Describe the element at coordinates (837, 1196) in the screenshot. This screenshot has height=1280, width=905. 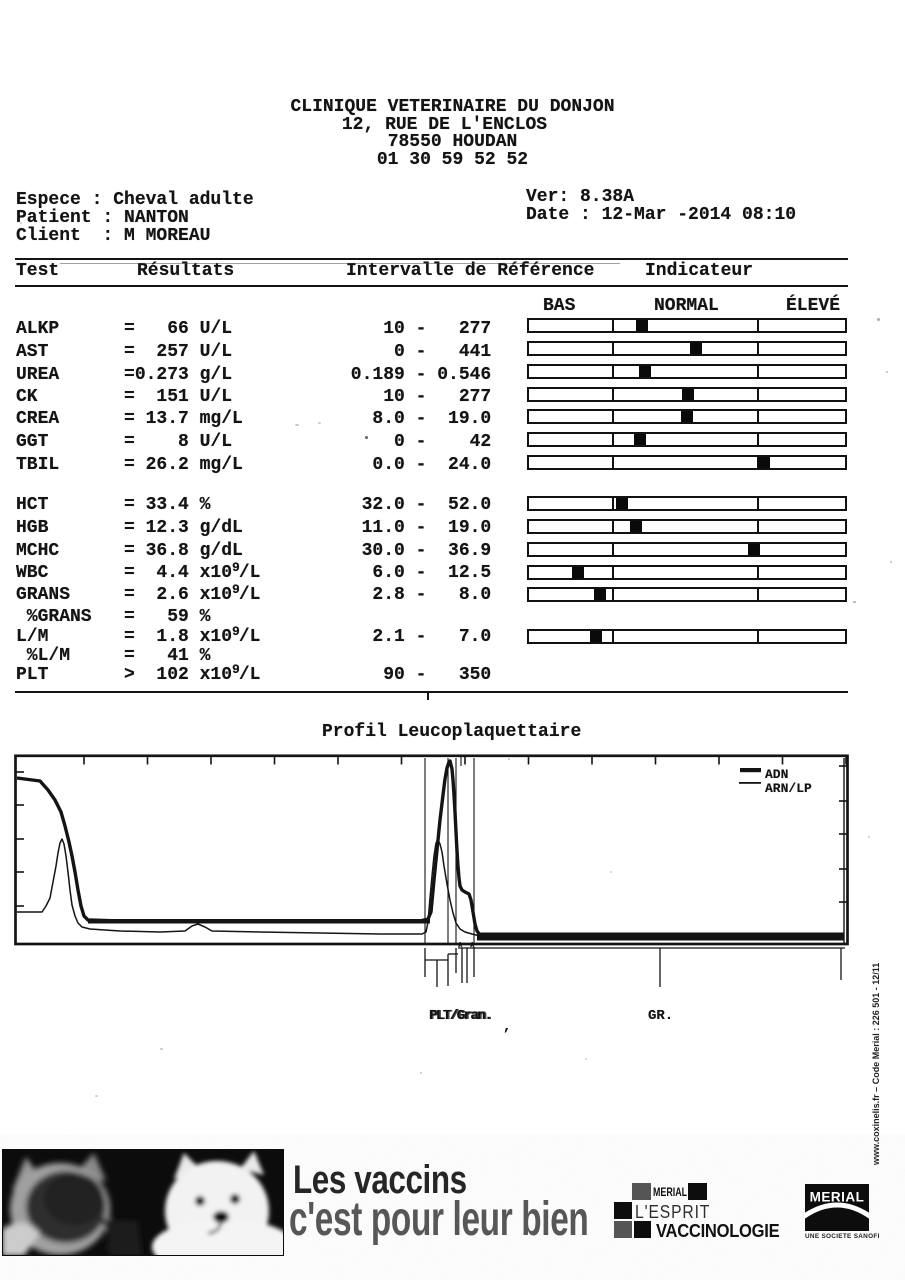
I see `svg-text: MERIAL` at that location.